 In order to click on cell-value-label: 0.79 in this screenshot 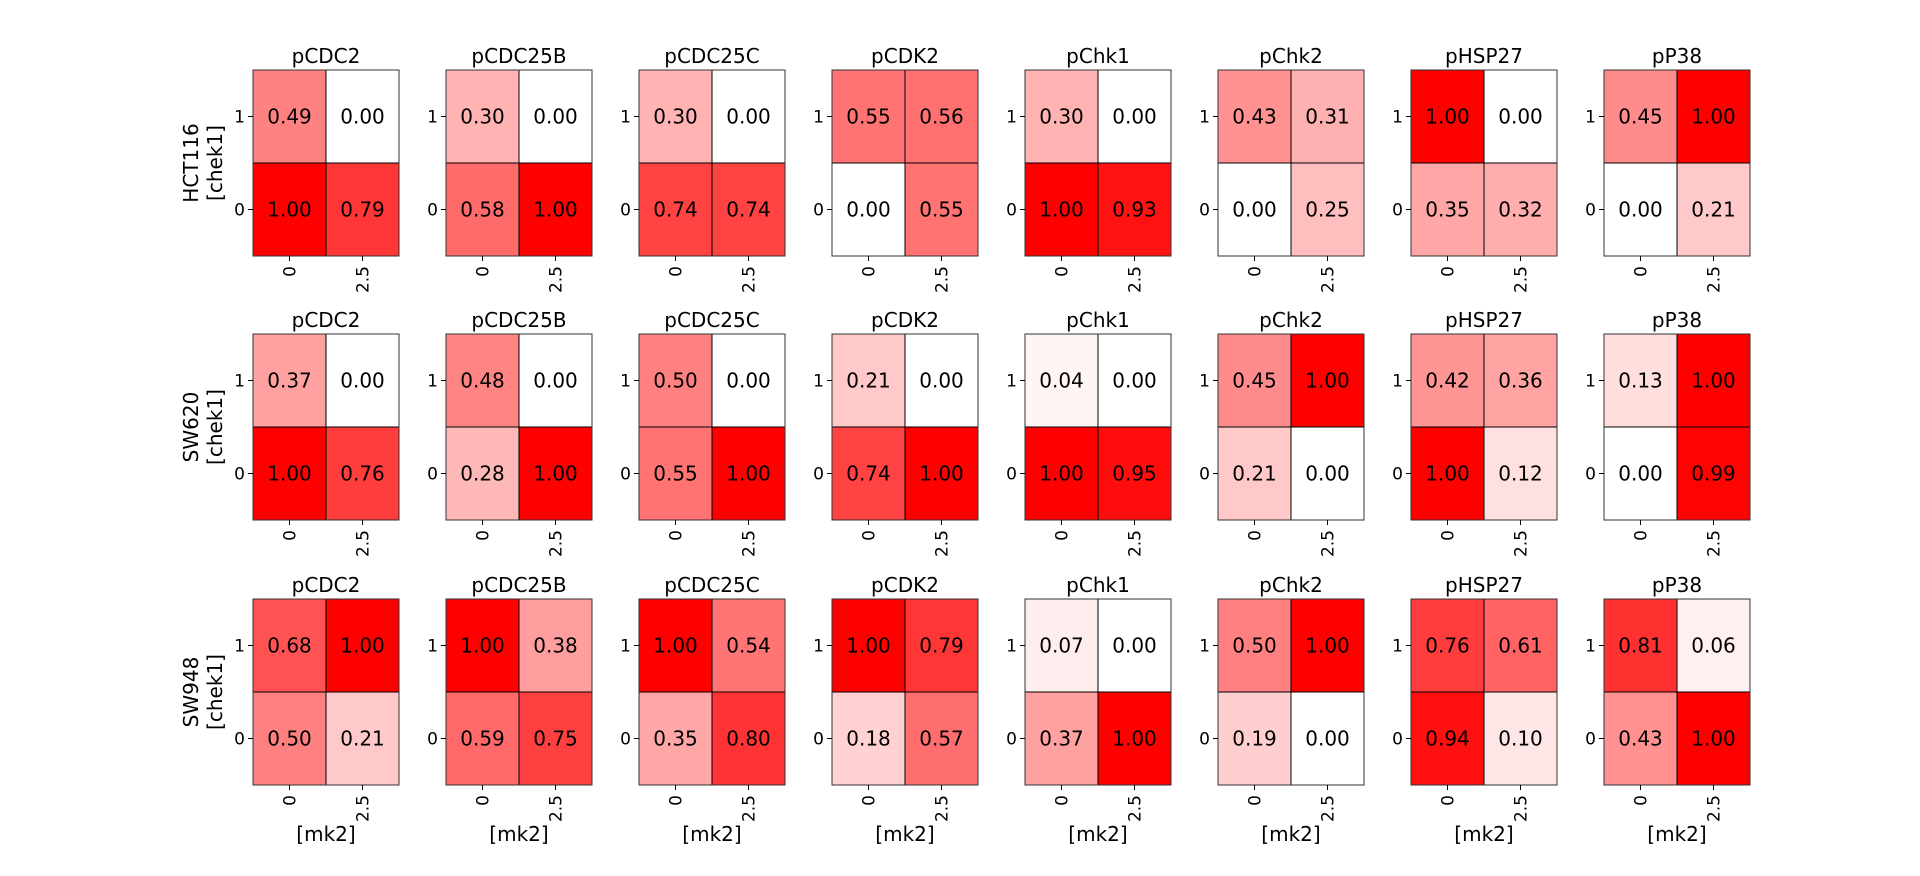, I will do `click(941, 646)`.